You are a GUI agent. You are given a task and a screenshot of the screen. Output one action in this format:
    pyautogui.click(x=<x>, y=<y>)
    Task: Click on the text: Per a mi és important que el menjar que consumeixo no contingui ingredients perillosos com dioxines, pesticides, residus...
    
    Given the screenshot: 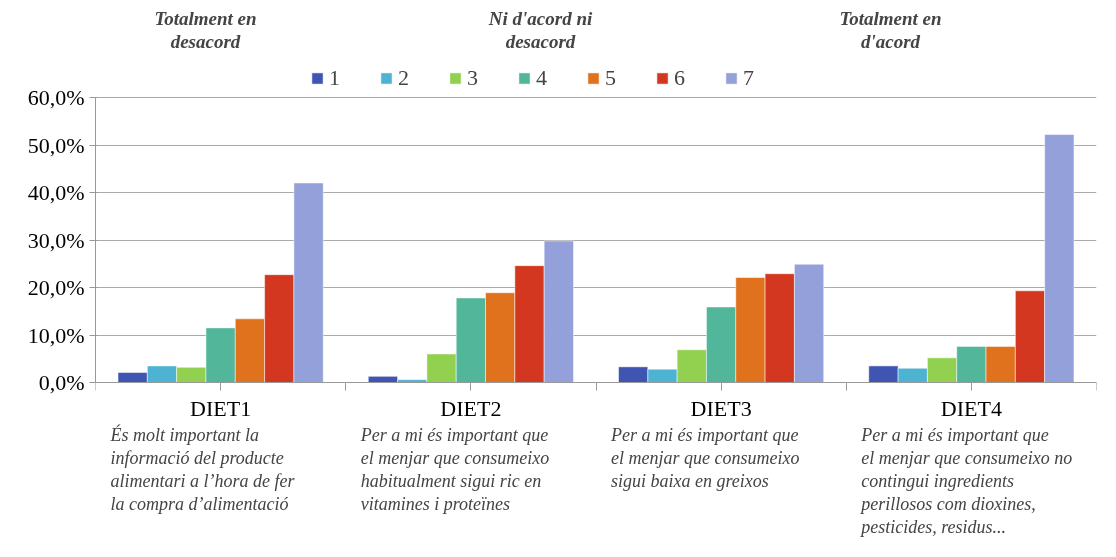 What is the action you would take?
    pyautogui.click(x=966, y=480)
    